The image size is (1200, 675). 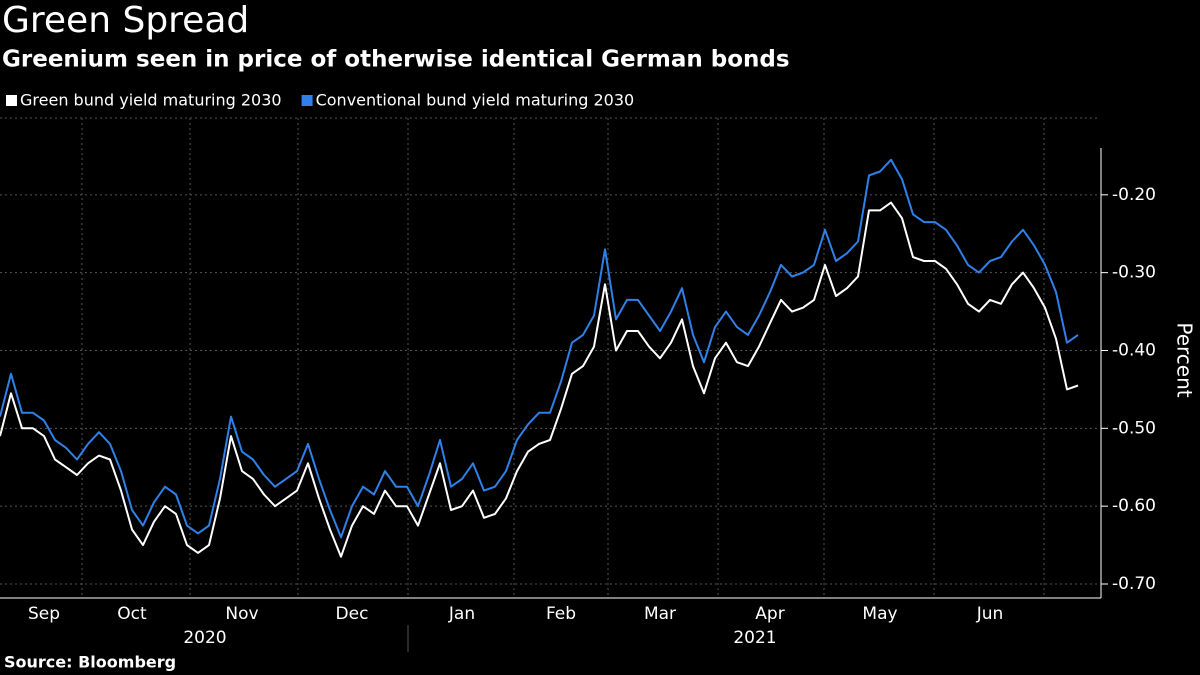 I want to click on y-tick-label: -0.60, so click(x=1134, y=506).